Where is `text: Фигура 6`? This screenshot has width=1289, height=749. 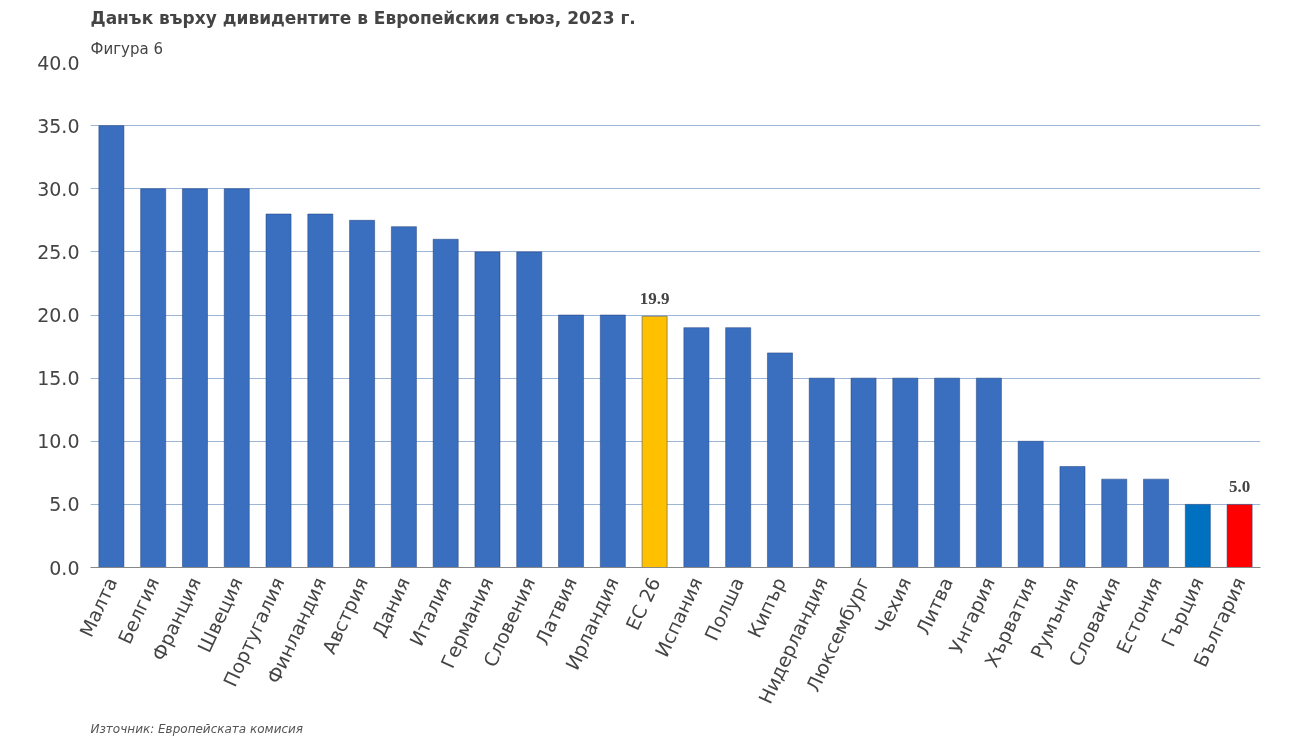
text: Фигура 6 is located at coordinates (126, 48).